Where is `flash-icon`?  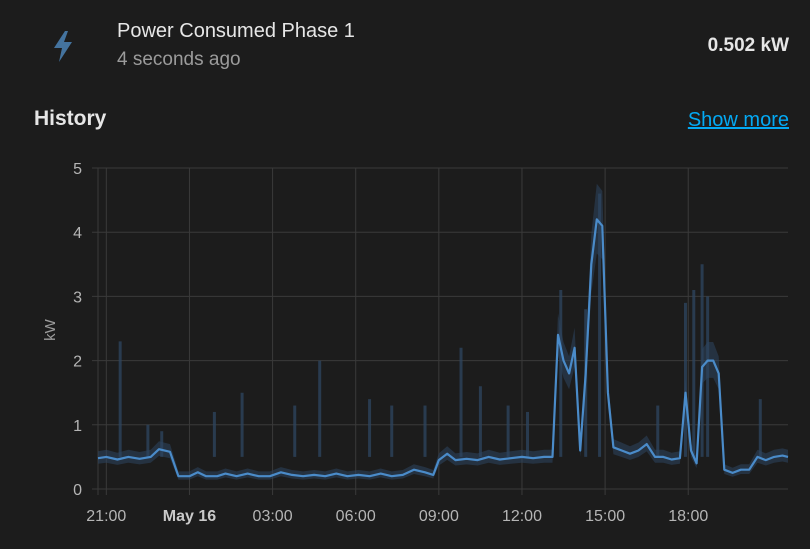
flash-icon is located at coordinates (63, 46).